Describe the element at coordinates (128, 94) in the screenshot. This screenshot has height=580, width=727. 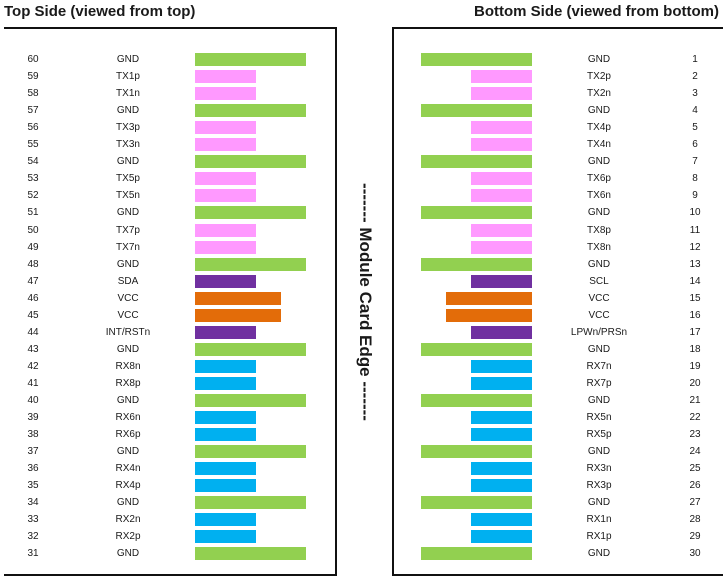
I see `pin-signal: TX1n` at that location.